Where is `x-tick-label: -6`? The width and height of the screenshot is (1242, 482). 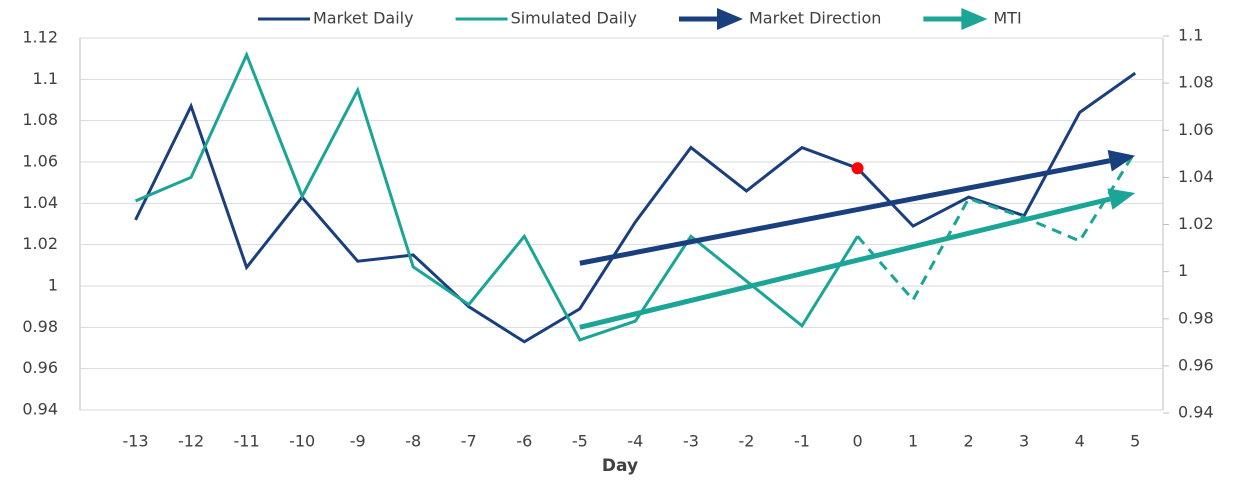
x-tick-label: -6 is located at coordinates (524, 441).